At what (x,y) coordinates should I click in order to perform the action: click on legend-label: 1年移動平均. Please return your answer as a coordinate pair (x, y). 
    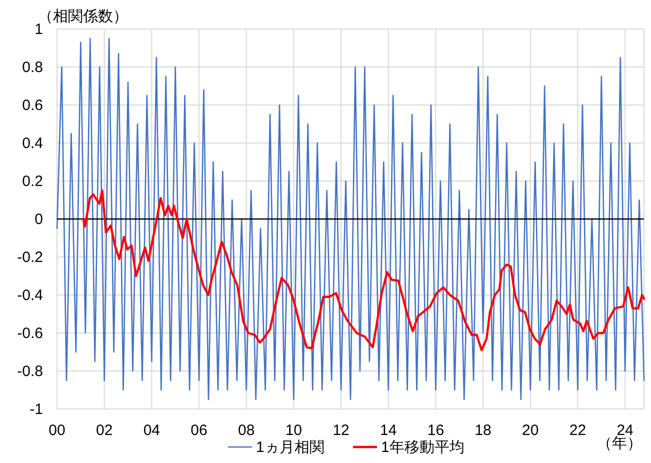
    Looking at the image, I should click on (422, 447).